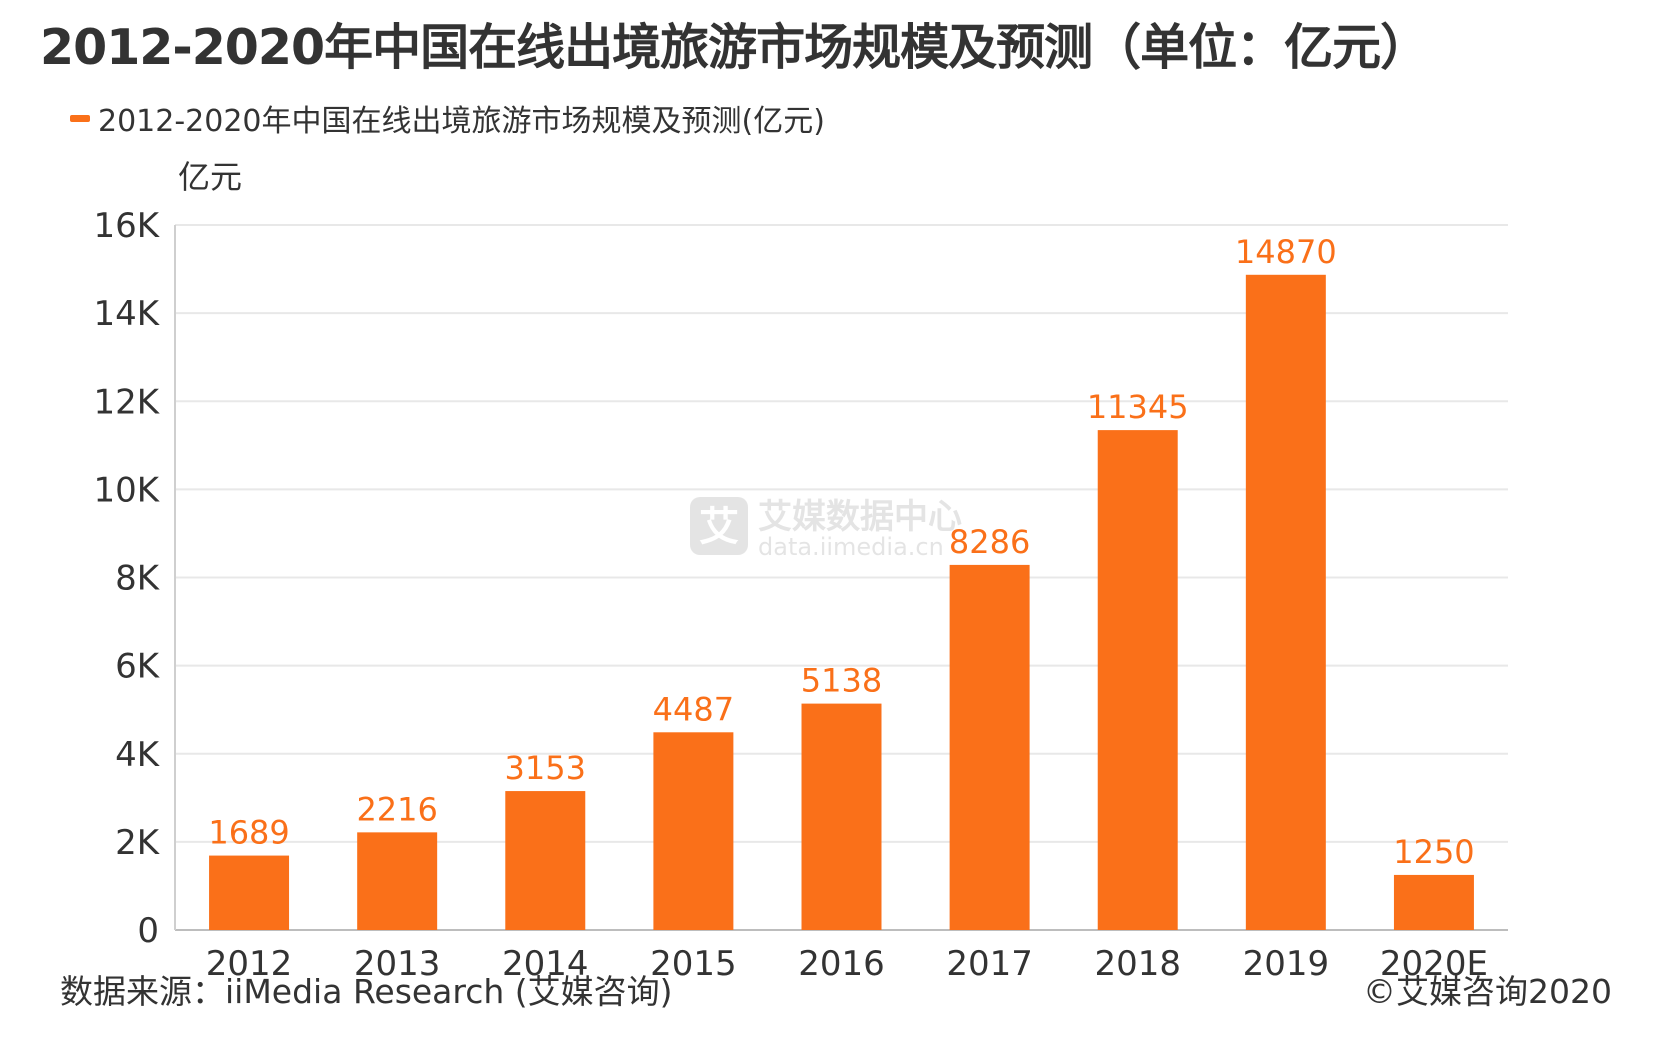  Describe the element at coordinates (989, 964) in the screenshot. I see `x-tick-label-2017: 2017` at that location.